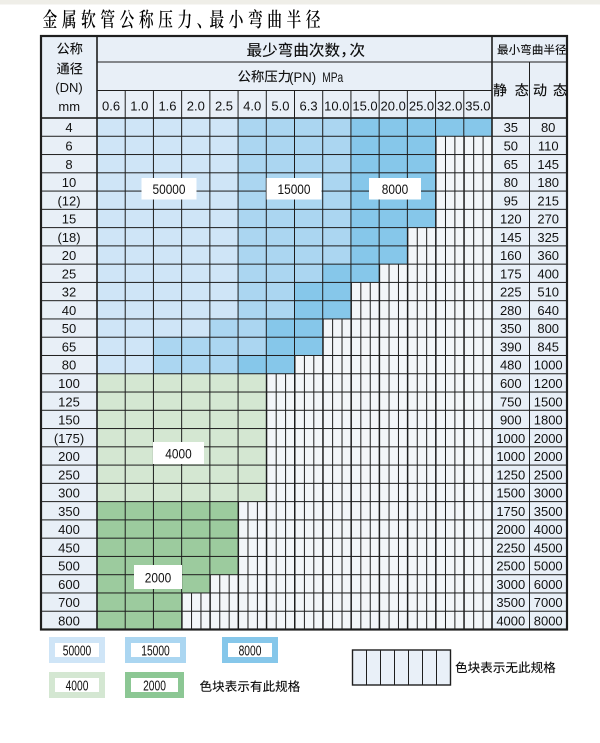  I want to click on svg-text: 7000, so click(548, 602).